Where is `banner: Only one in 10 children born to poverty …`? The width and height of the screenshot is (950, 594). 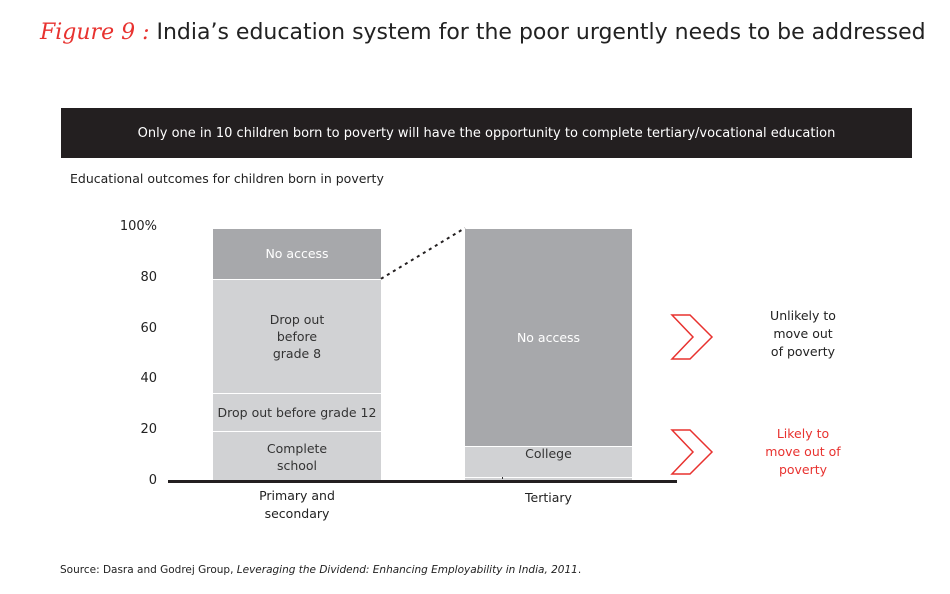
banner: Only one in 10 children born to poverty … is located at coordinates (486, 133).